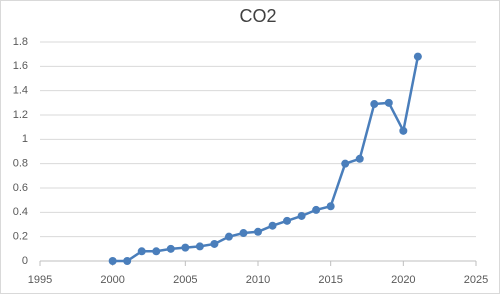 This screenshot has height=294, width=500. Describe the element at coordinates (20, 212) in the screenshot. I see `y-tick-label: 0.4` at that location.